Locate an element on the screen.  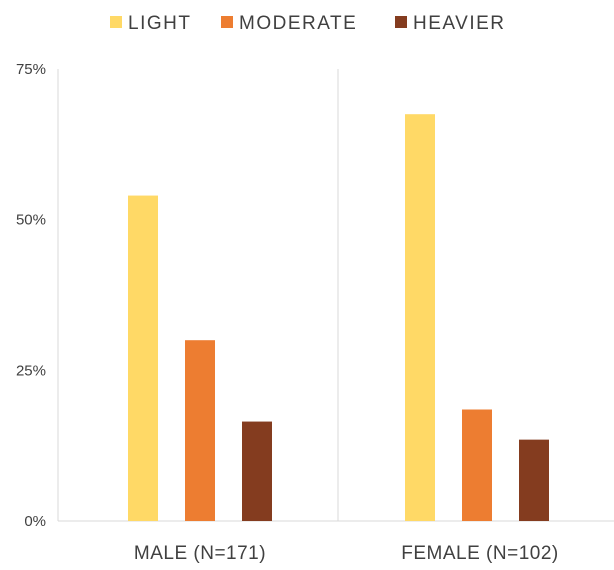
legend-label-moderate: MODERATE is located at coordinates (298, 23).